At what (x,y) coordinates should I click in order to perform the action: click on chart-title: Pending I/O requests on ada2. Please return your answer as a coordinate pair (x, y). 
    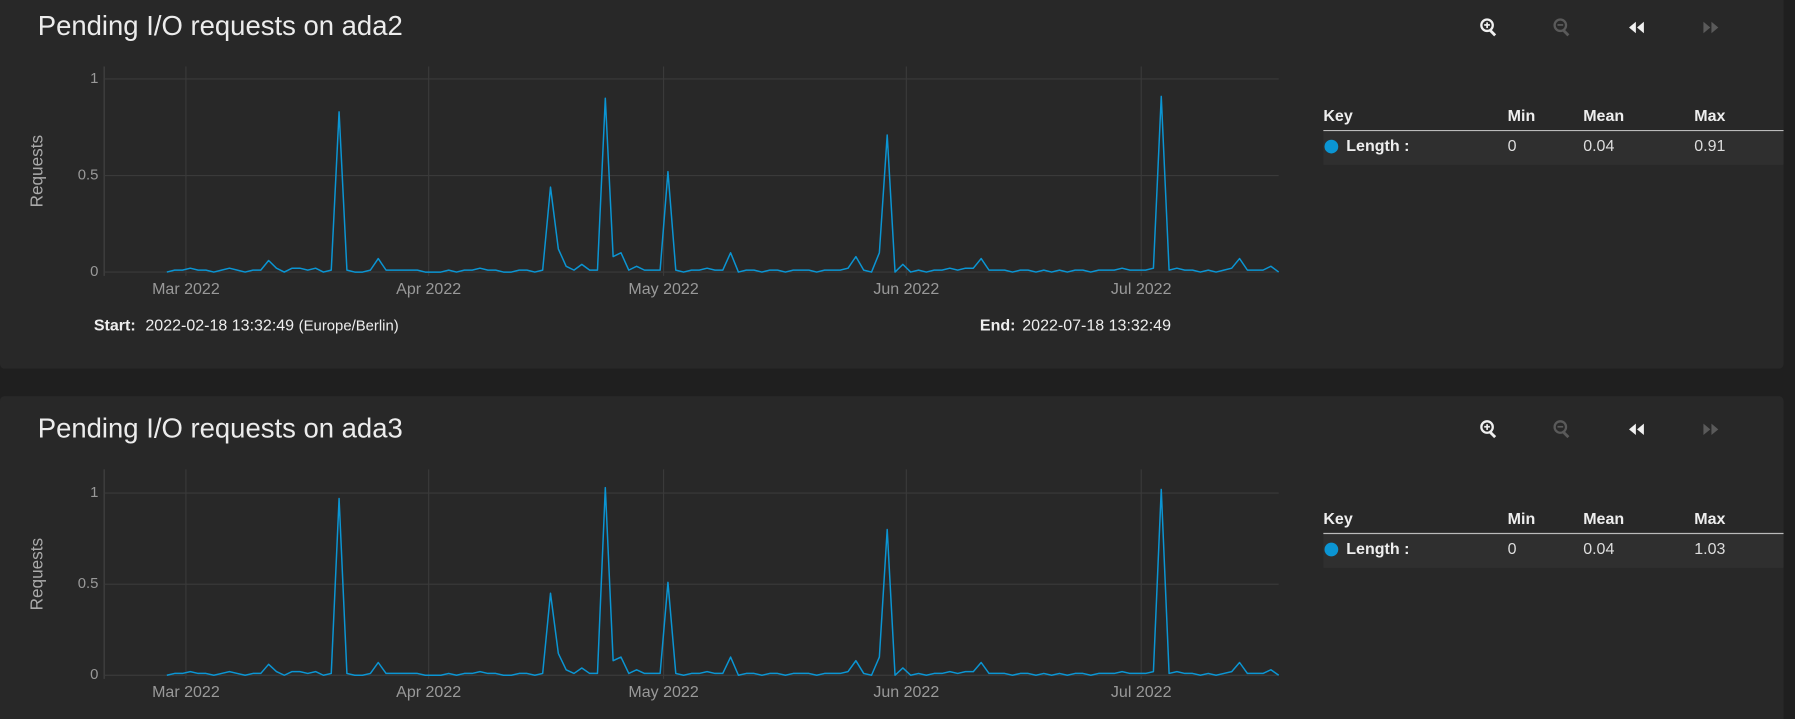
    Looking at the image, I should click on (220, 25).